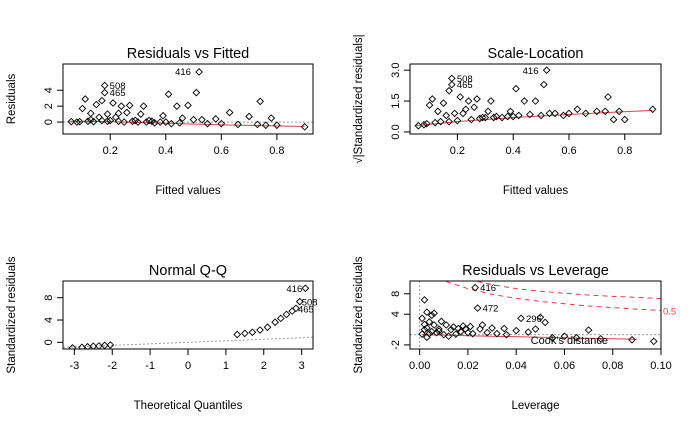 The height and width of the screenshot is (430, 691). I want to click on y-tick-label: 8, so click(49, 298).